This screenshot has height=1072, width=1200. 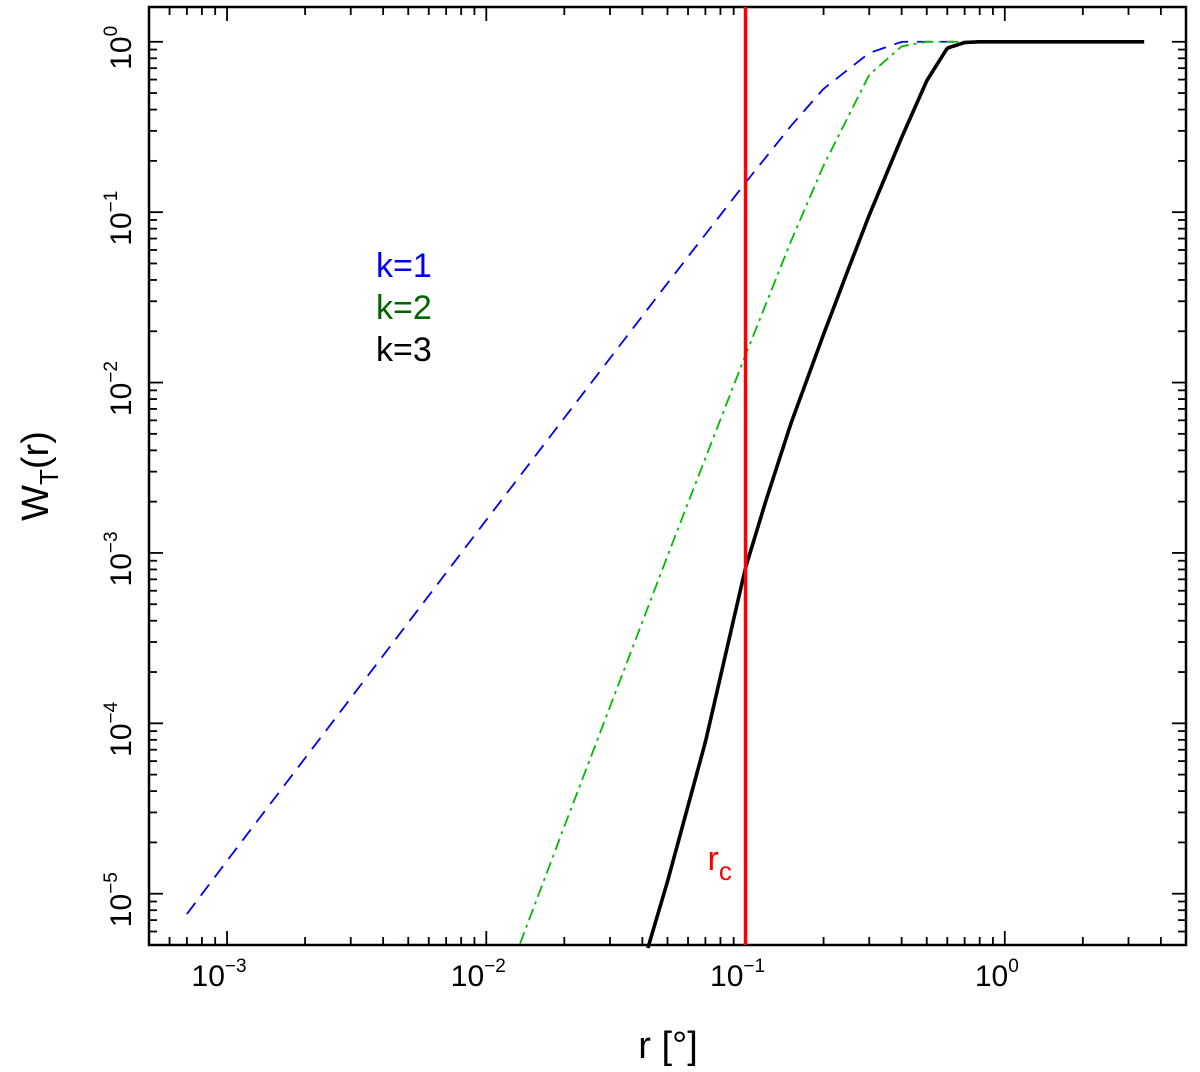 What do you see at coordinates (111, 883) in the screenshot?
I see `y-tick-label-exp: −5` at bounding box center [111, 883].